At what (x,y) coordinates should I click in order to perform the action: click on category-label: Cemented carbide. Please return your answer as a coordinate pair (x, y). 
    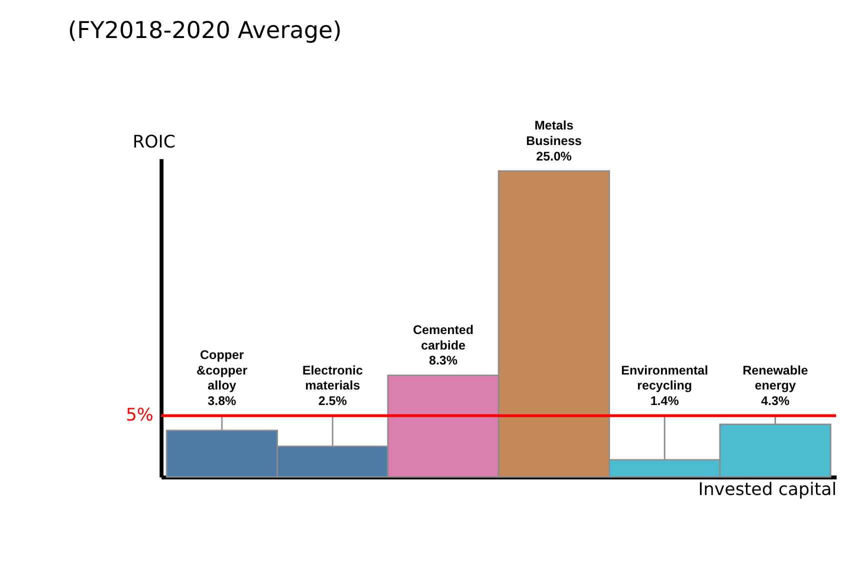
    Looking at the image, I should click on (443, 337).